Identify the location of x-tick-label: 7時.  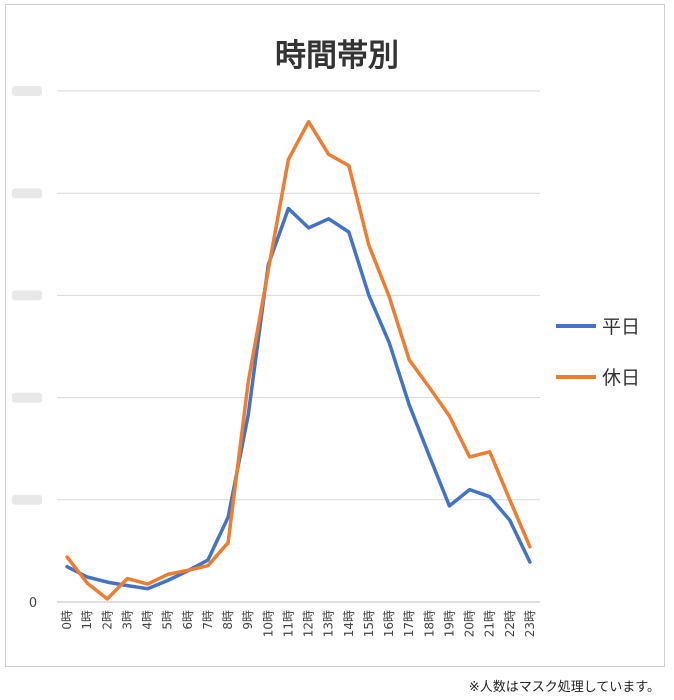
(208, 620).